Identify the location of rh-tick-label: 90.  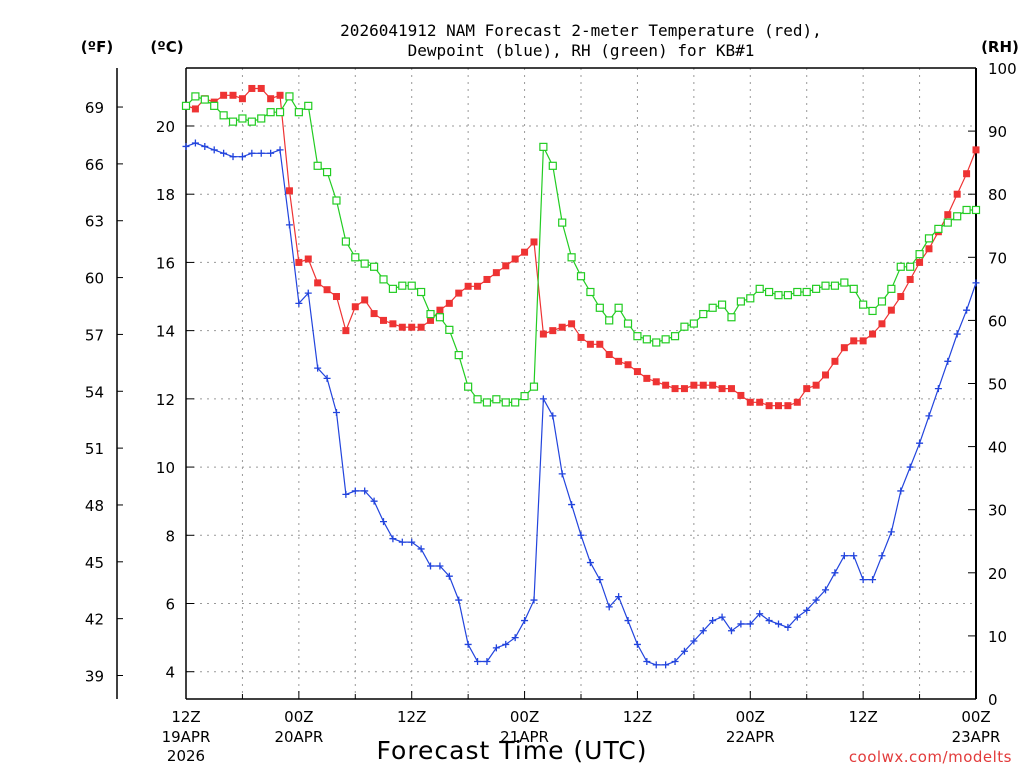
(997, 132).